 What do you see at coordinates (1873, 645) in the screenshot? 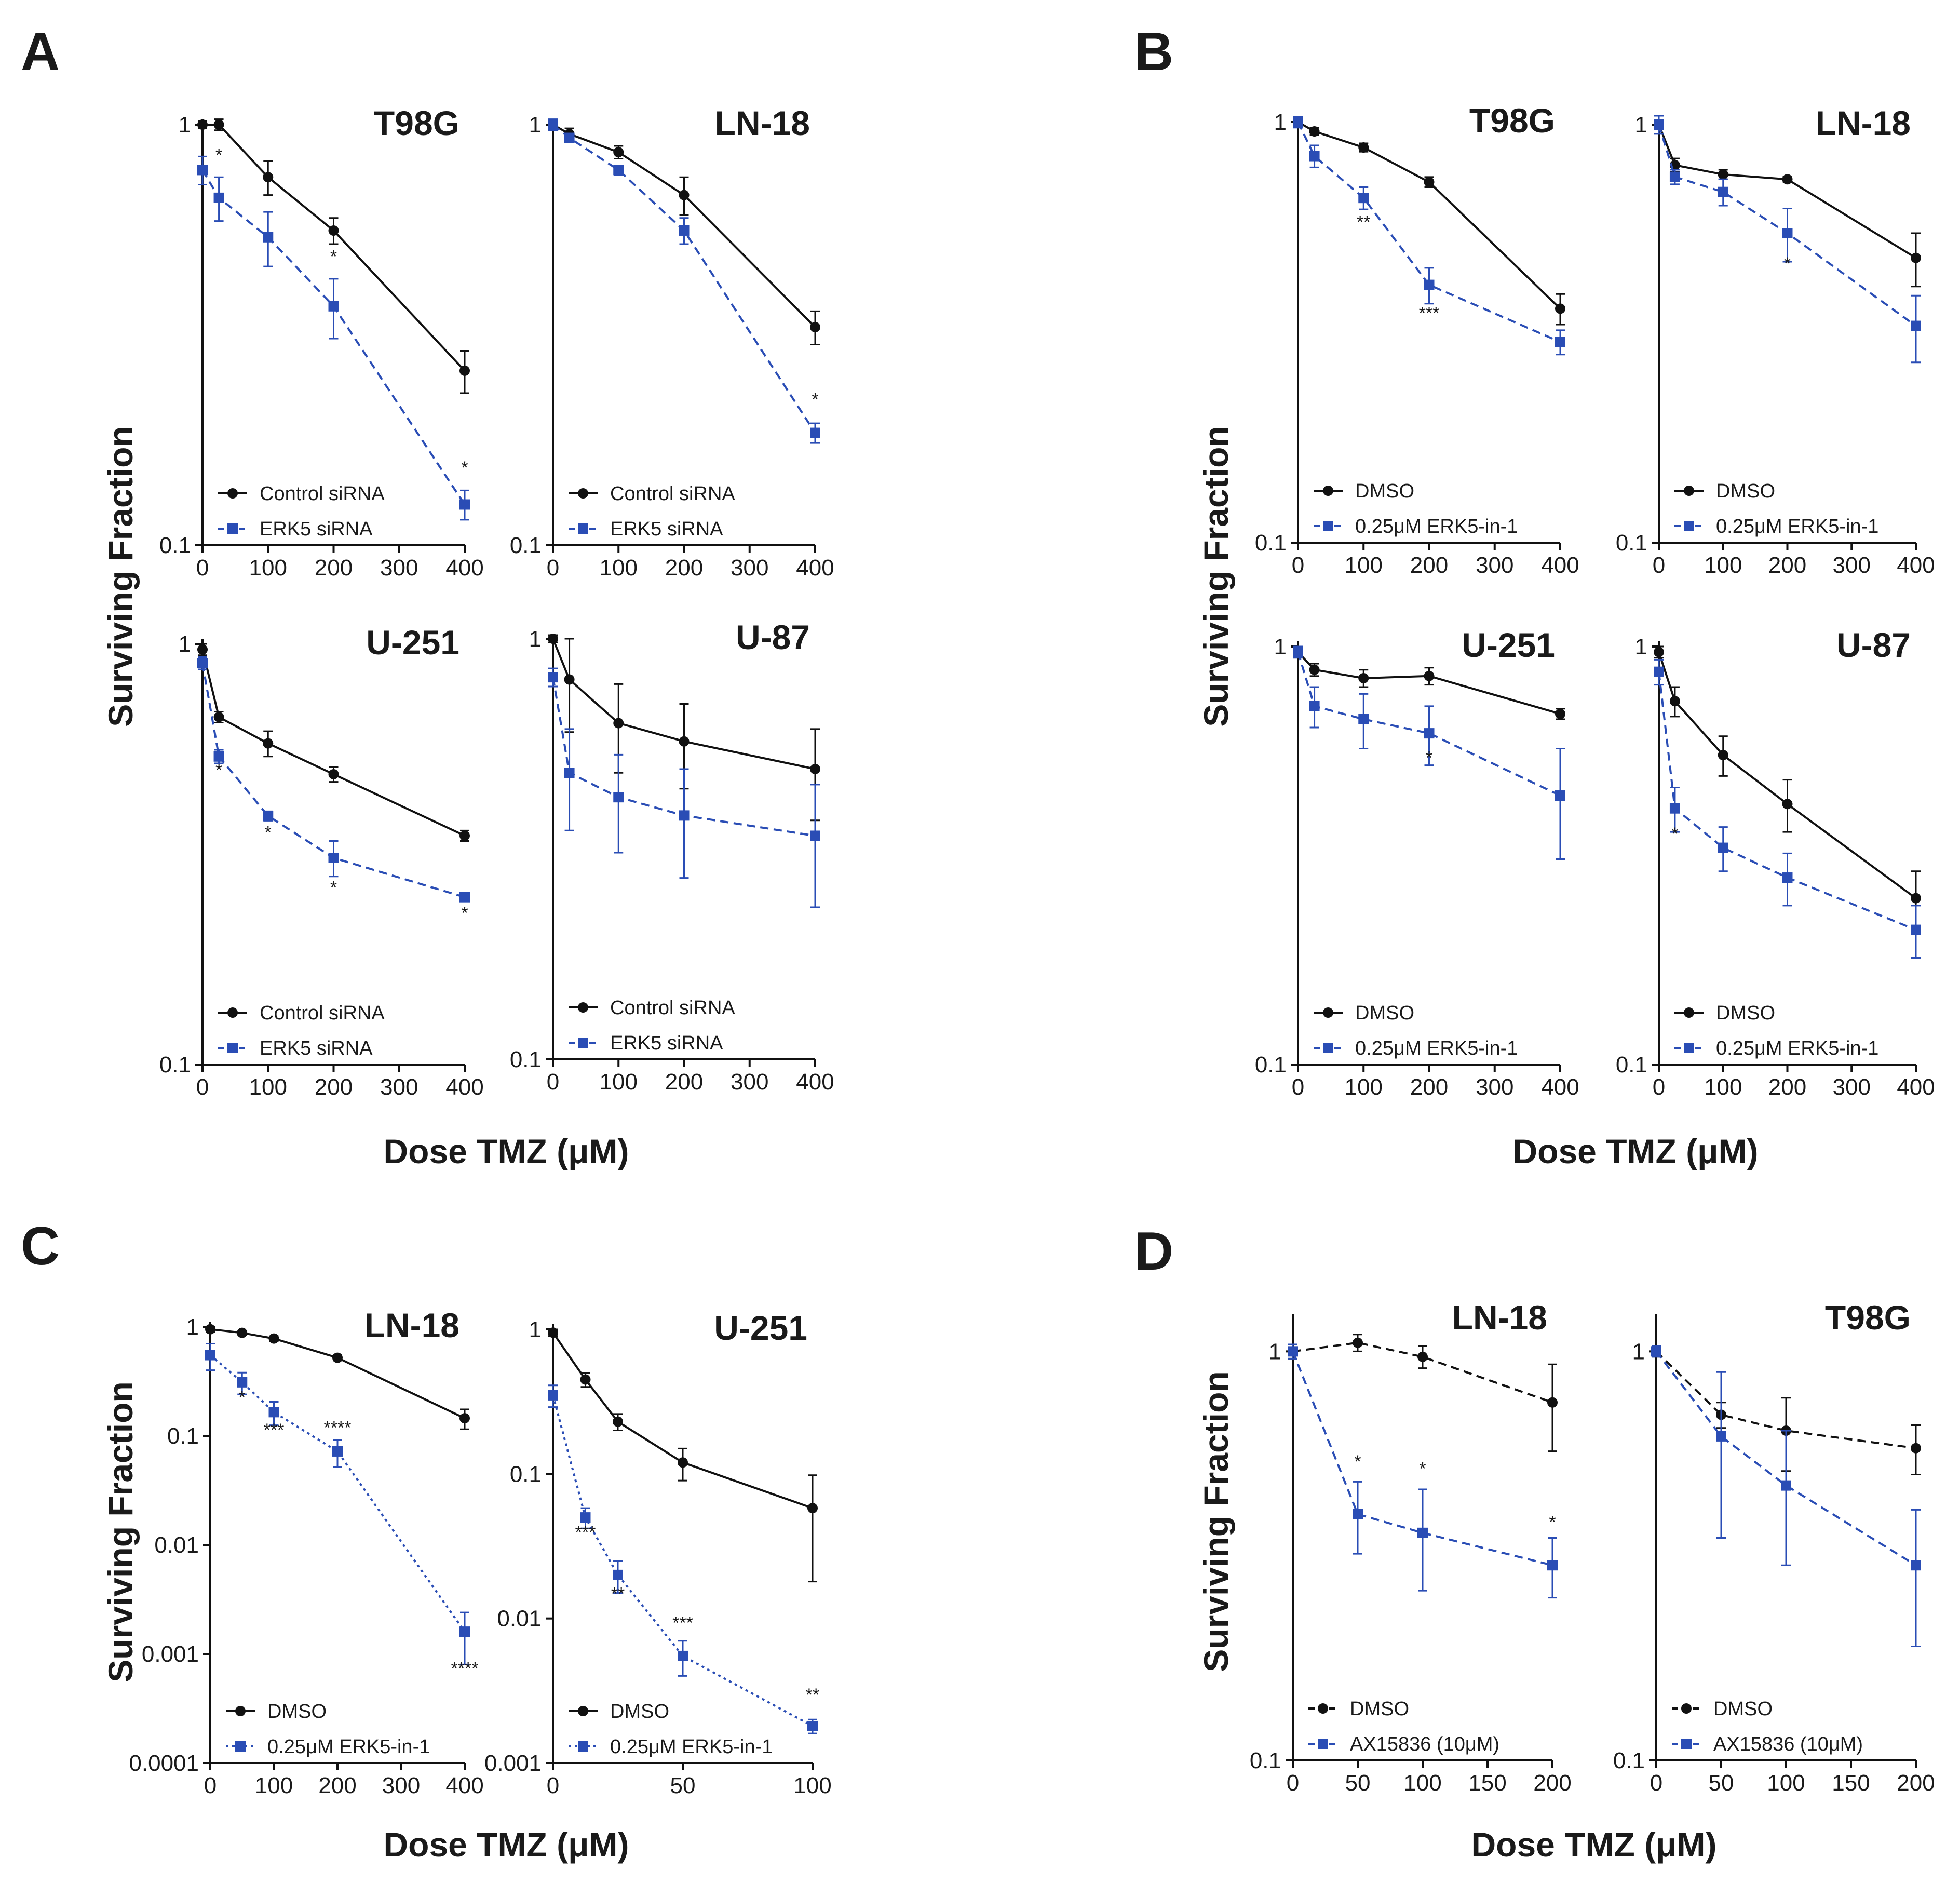
I see `chart-title: U-87` at bounding box center [1873, 645].